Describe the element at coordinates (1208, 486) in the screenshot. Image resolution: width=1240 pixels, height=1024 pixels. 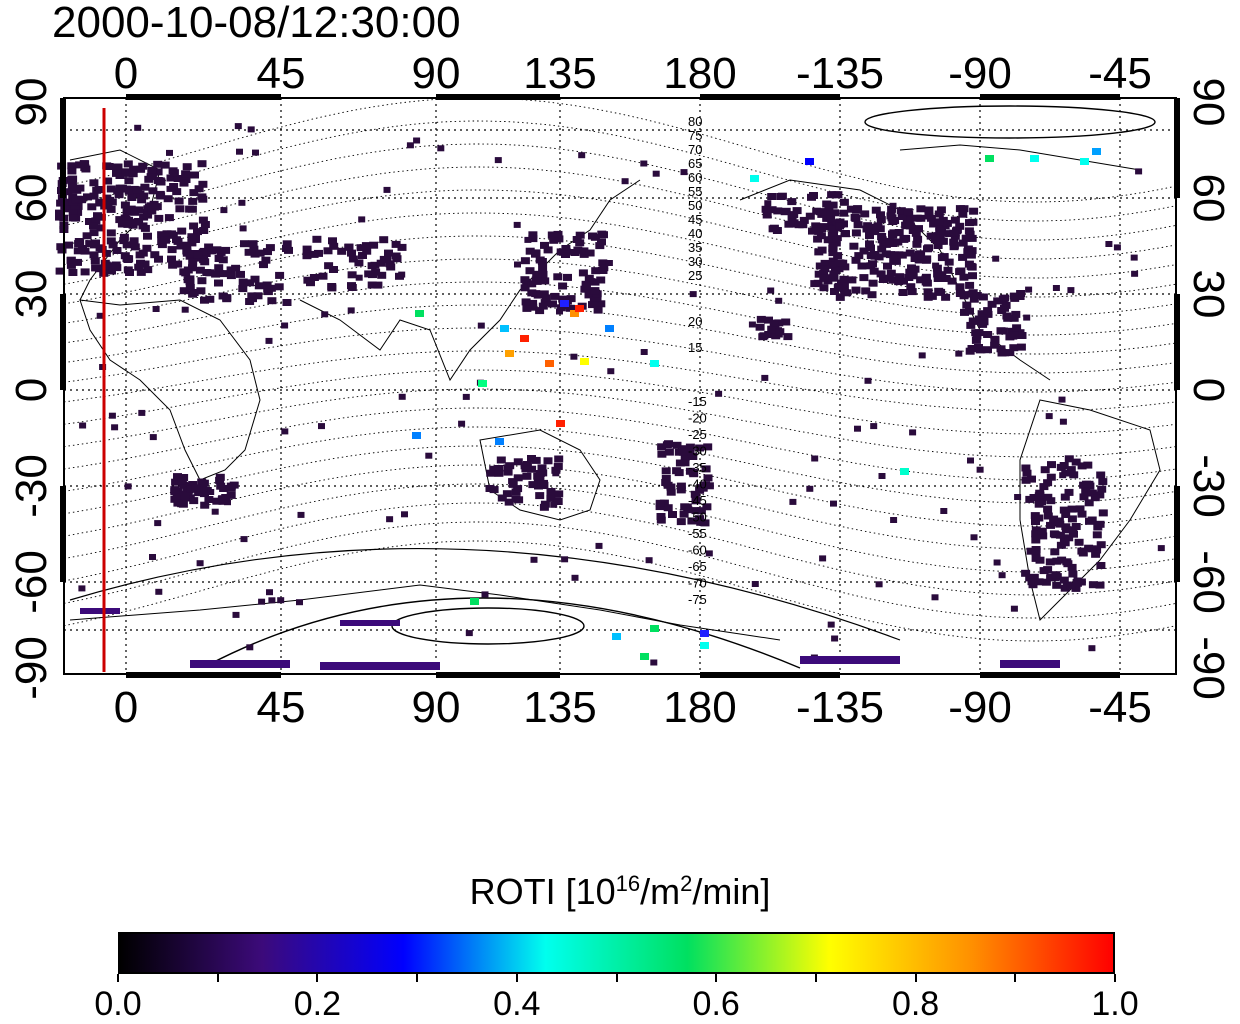
I see `right-lat-label: -30` at that location.